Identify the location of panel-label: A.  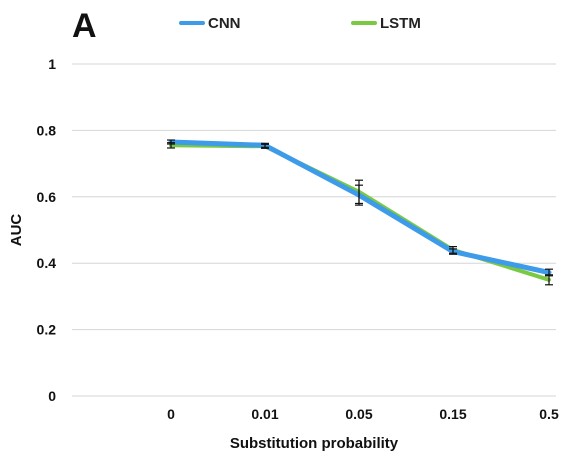
(84, 26).